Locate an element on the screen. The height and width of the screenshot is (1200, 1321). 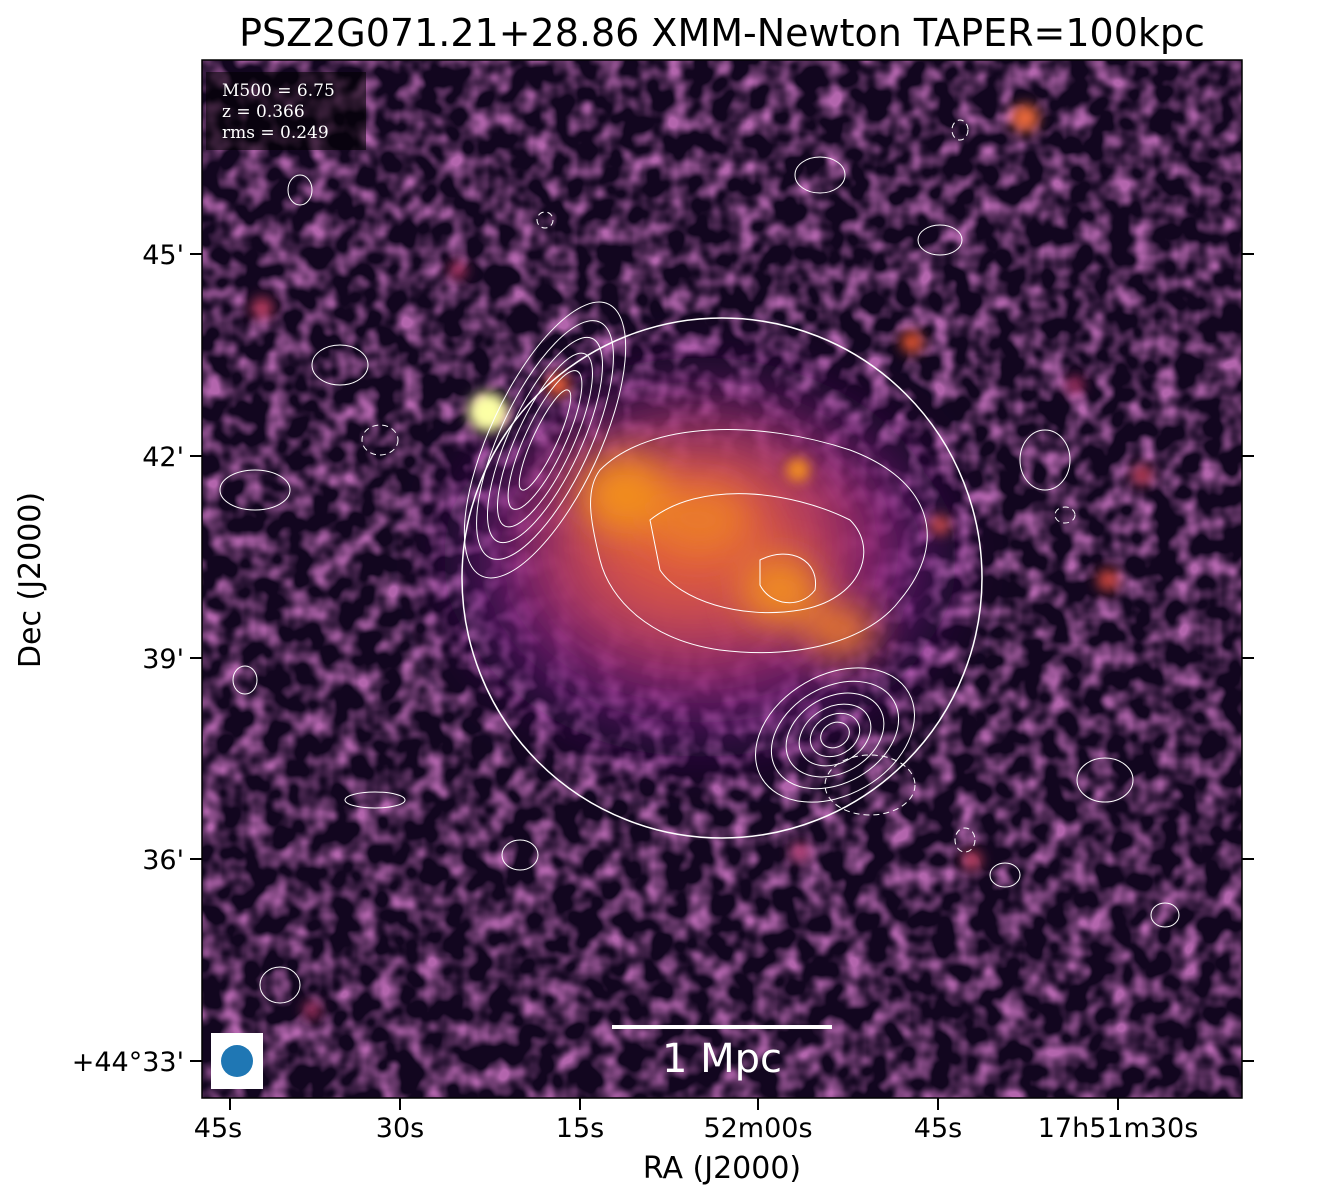
dec-tick-labels: 45' 42' 39' 36' +44°33' is located at coordinates (128, 659).